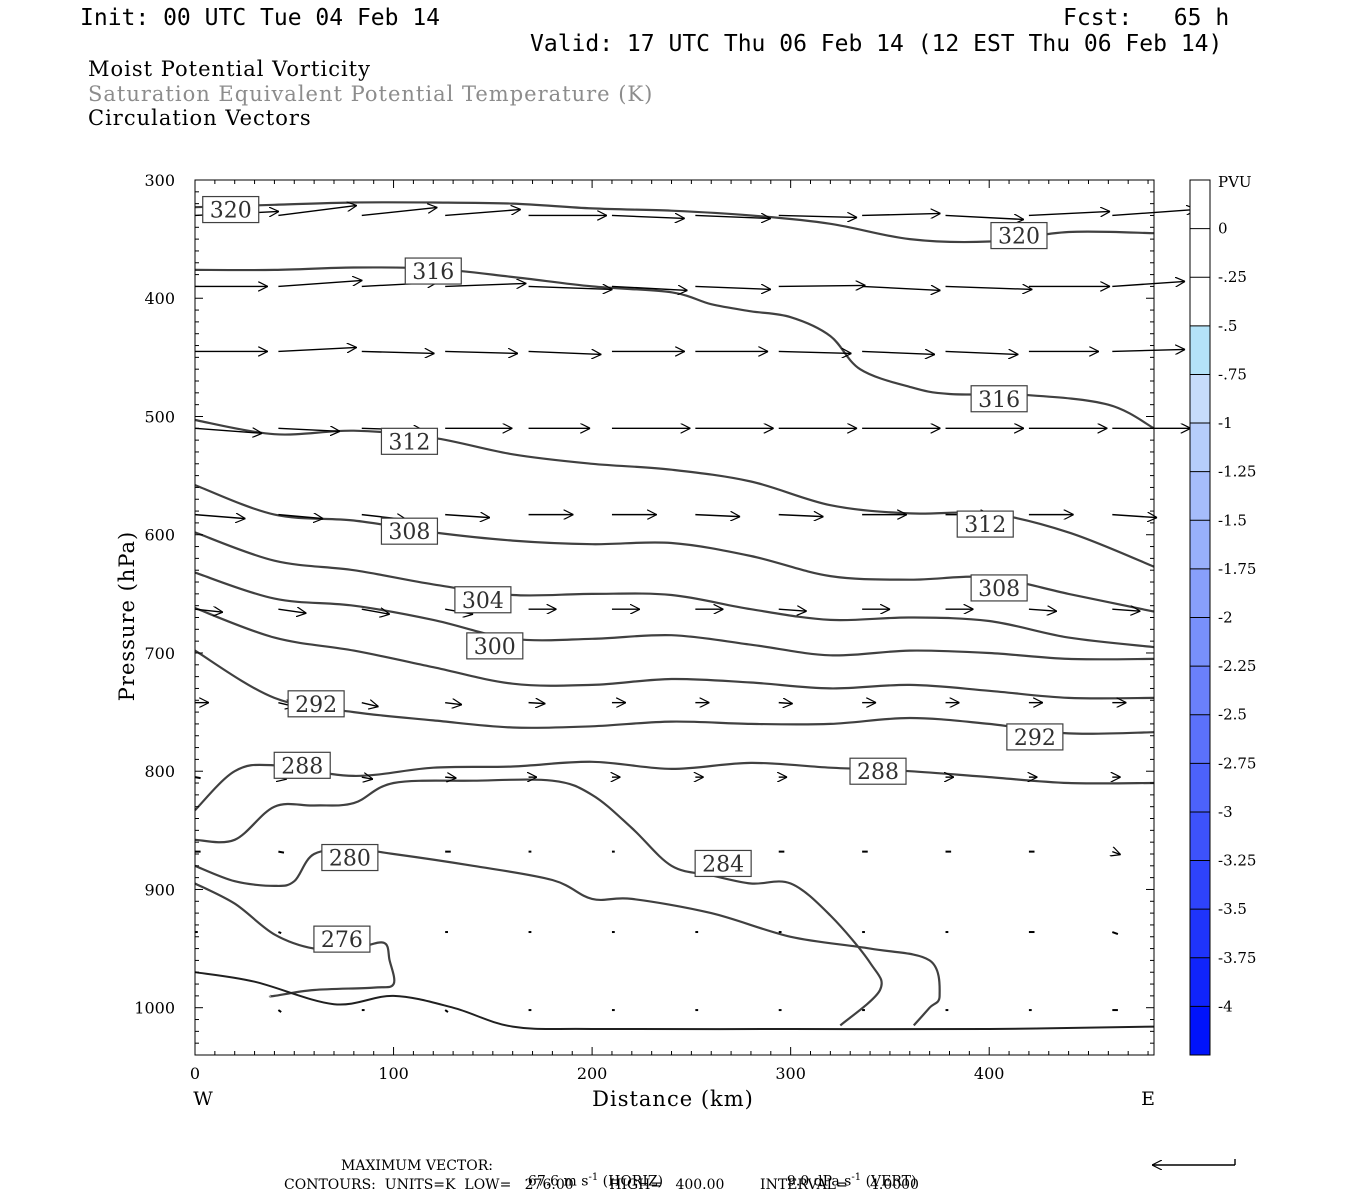 This screenshot has height=1200, width=1350. I want to click on colorbar-label: -.5, so click(1227, 326).